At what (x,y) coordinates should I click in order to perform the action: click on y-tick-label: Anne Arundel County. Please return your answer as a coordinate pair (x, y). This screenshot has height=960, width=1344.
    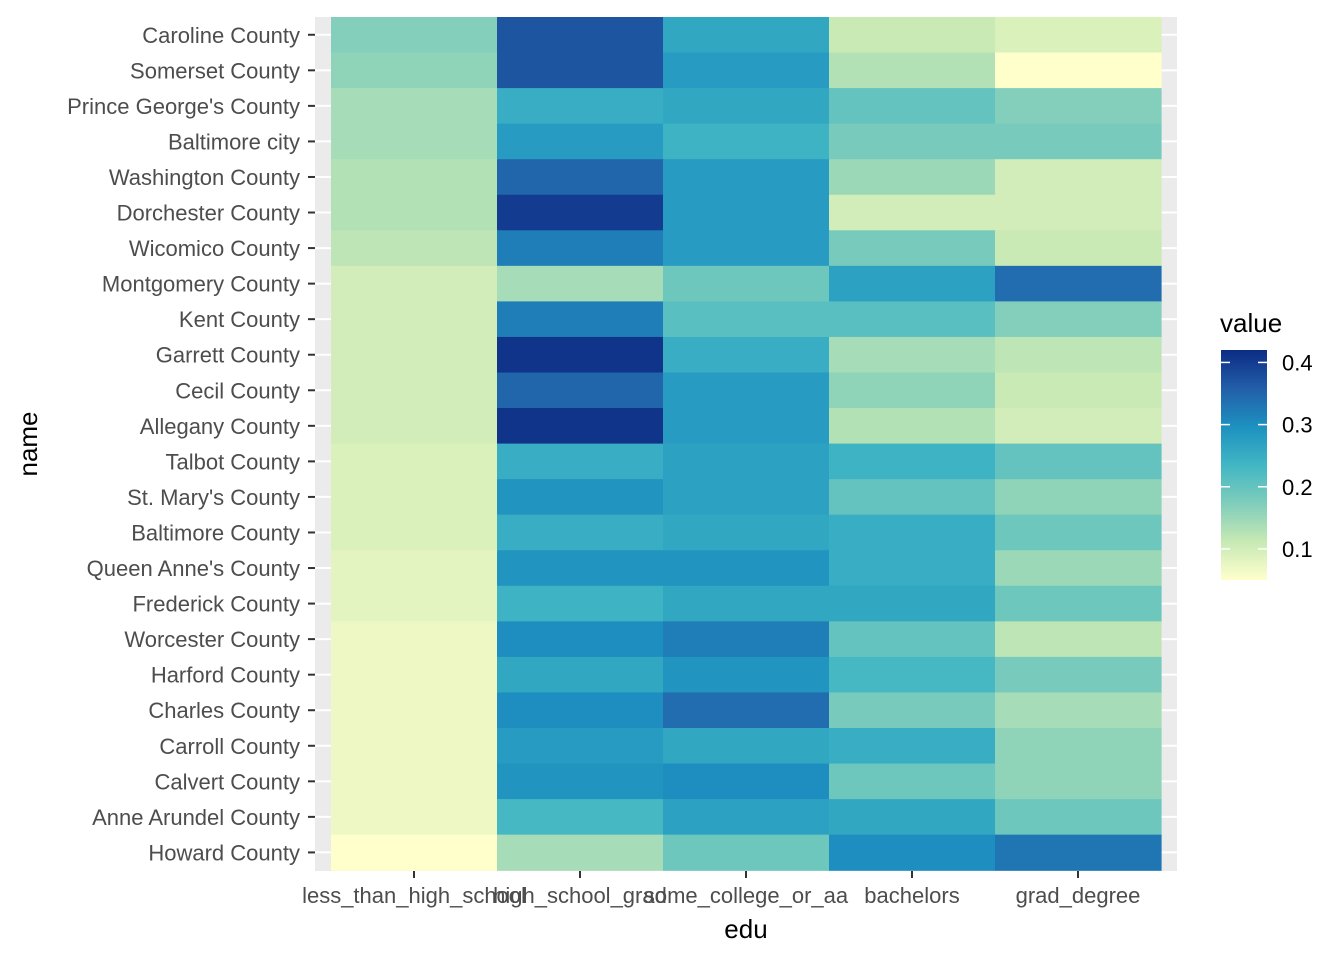
    Looking at the image, I should click on (196, 817).